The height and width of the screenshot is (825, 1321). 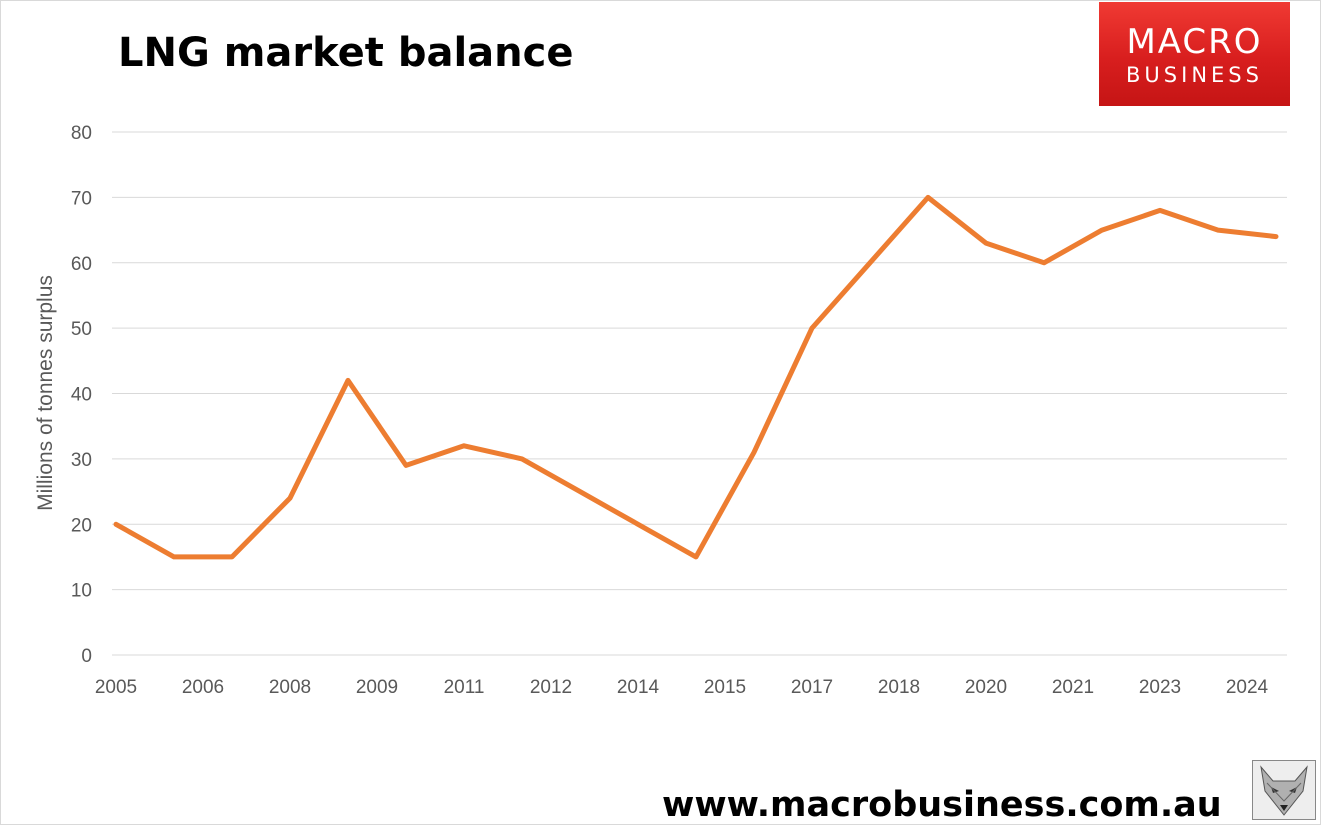 I want to click on y-tick-label: 10, so click(x=81, y=591).